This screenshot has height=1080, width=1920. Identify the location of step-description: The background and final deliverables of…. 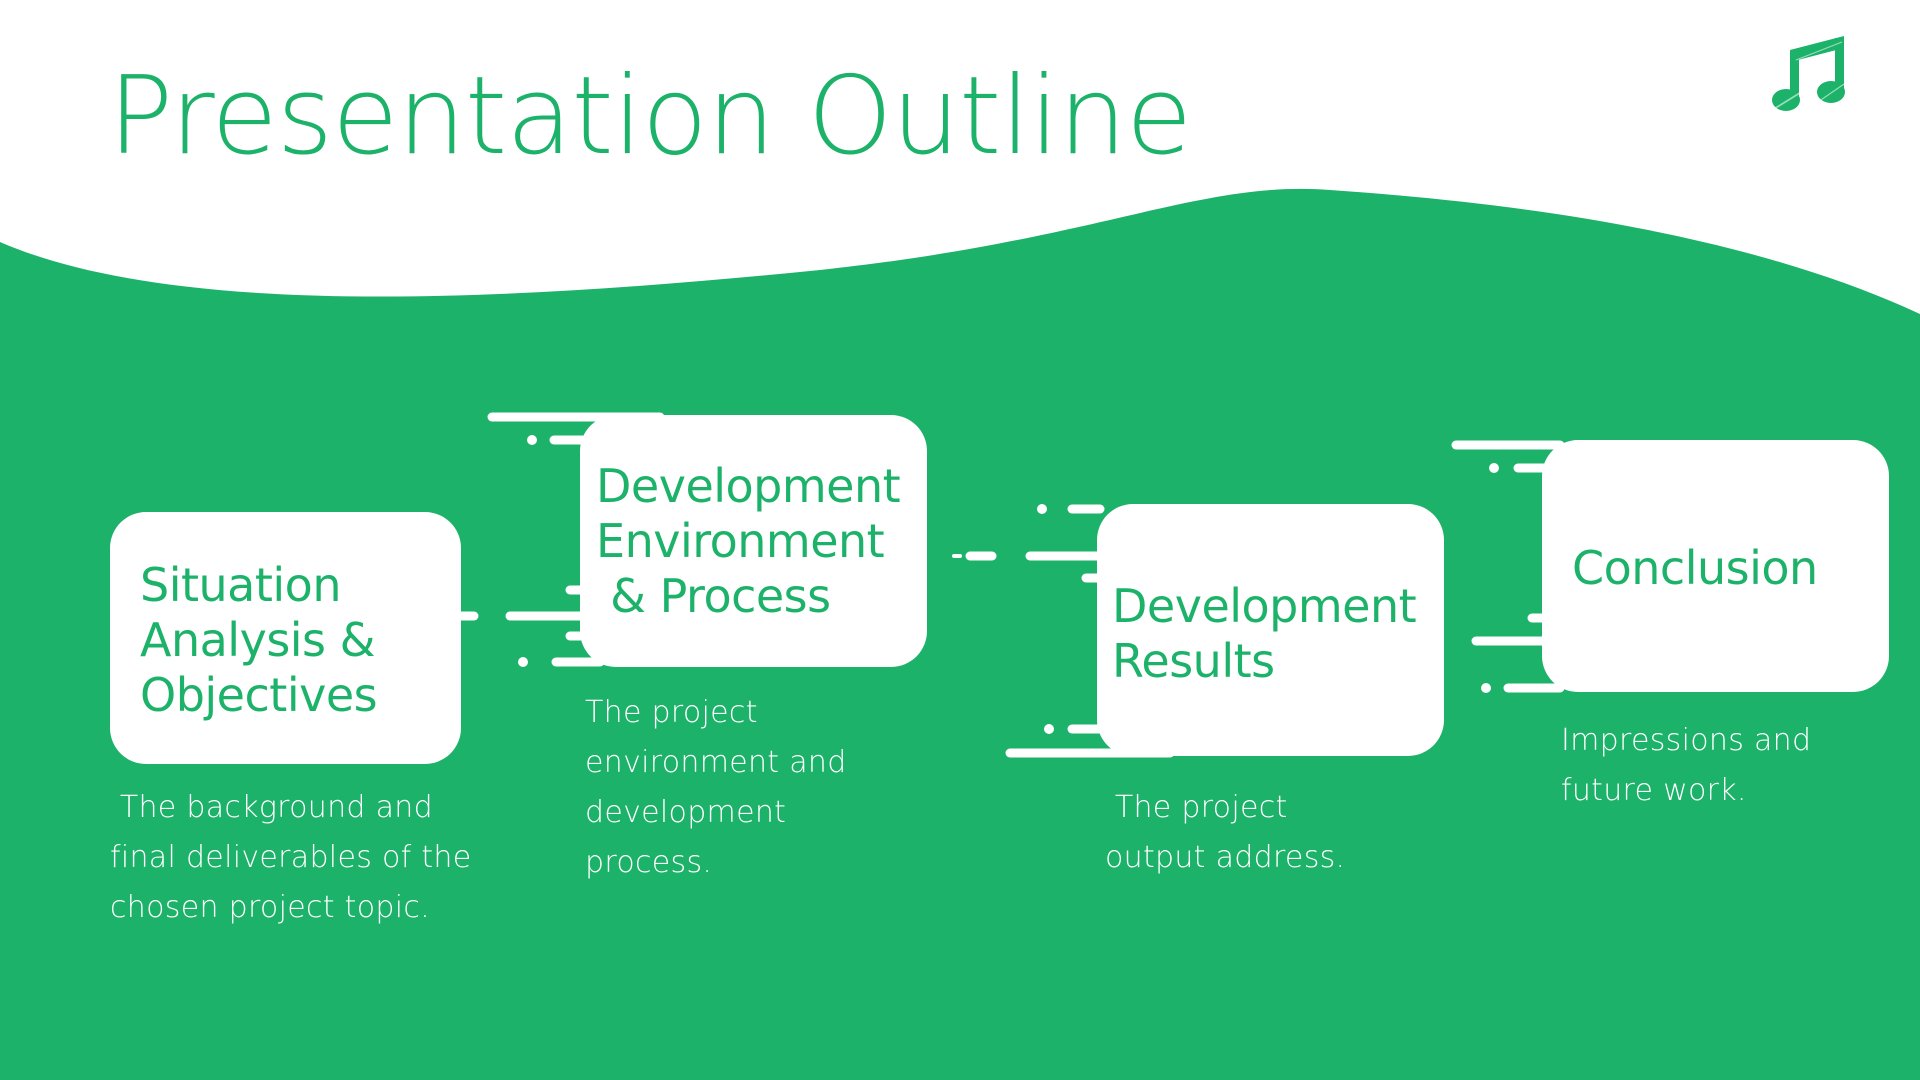
(291, 857).